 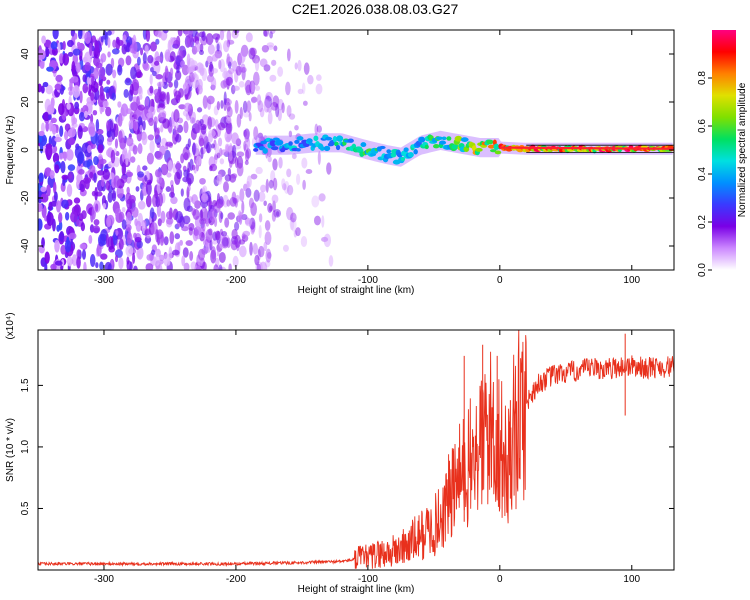 I want to click on colorbar-label: Normalized spectral amplitude, so click(x=742, y=149).